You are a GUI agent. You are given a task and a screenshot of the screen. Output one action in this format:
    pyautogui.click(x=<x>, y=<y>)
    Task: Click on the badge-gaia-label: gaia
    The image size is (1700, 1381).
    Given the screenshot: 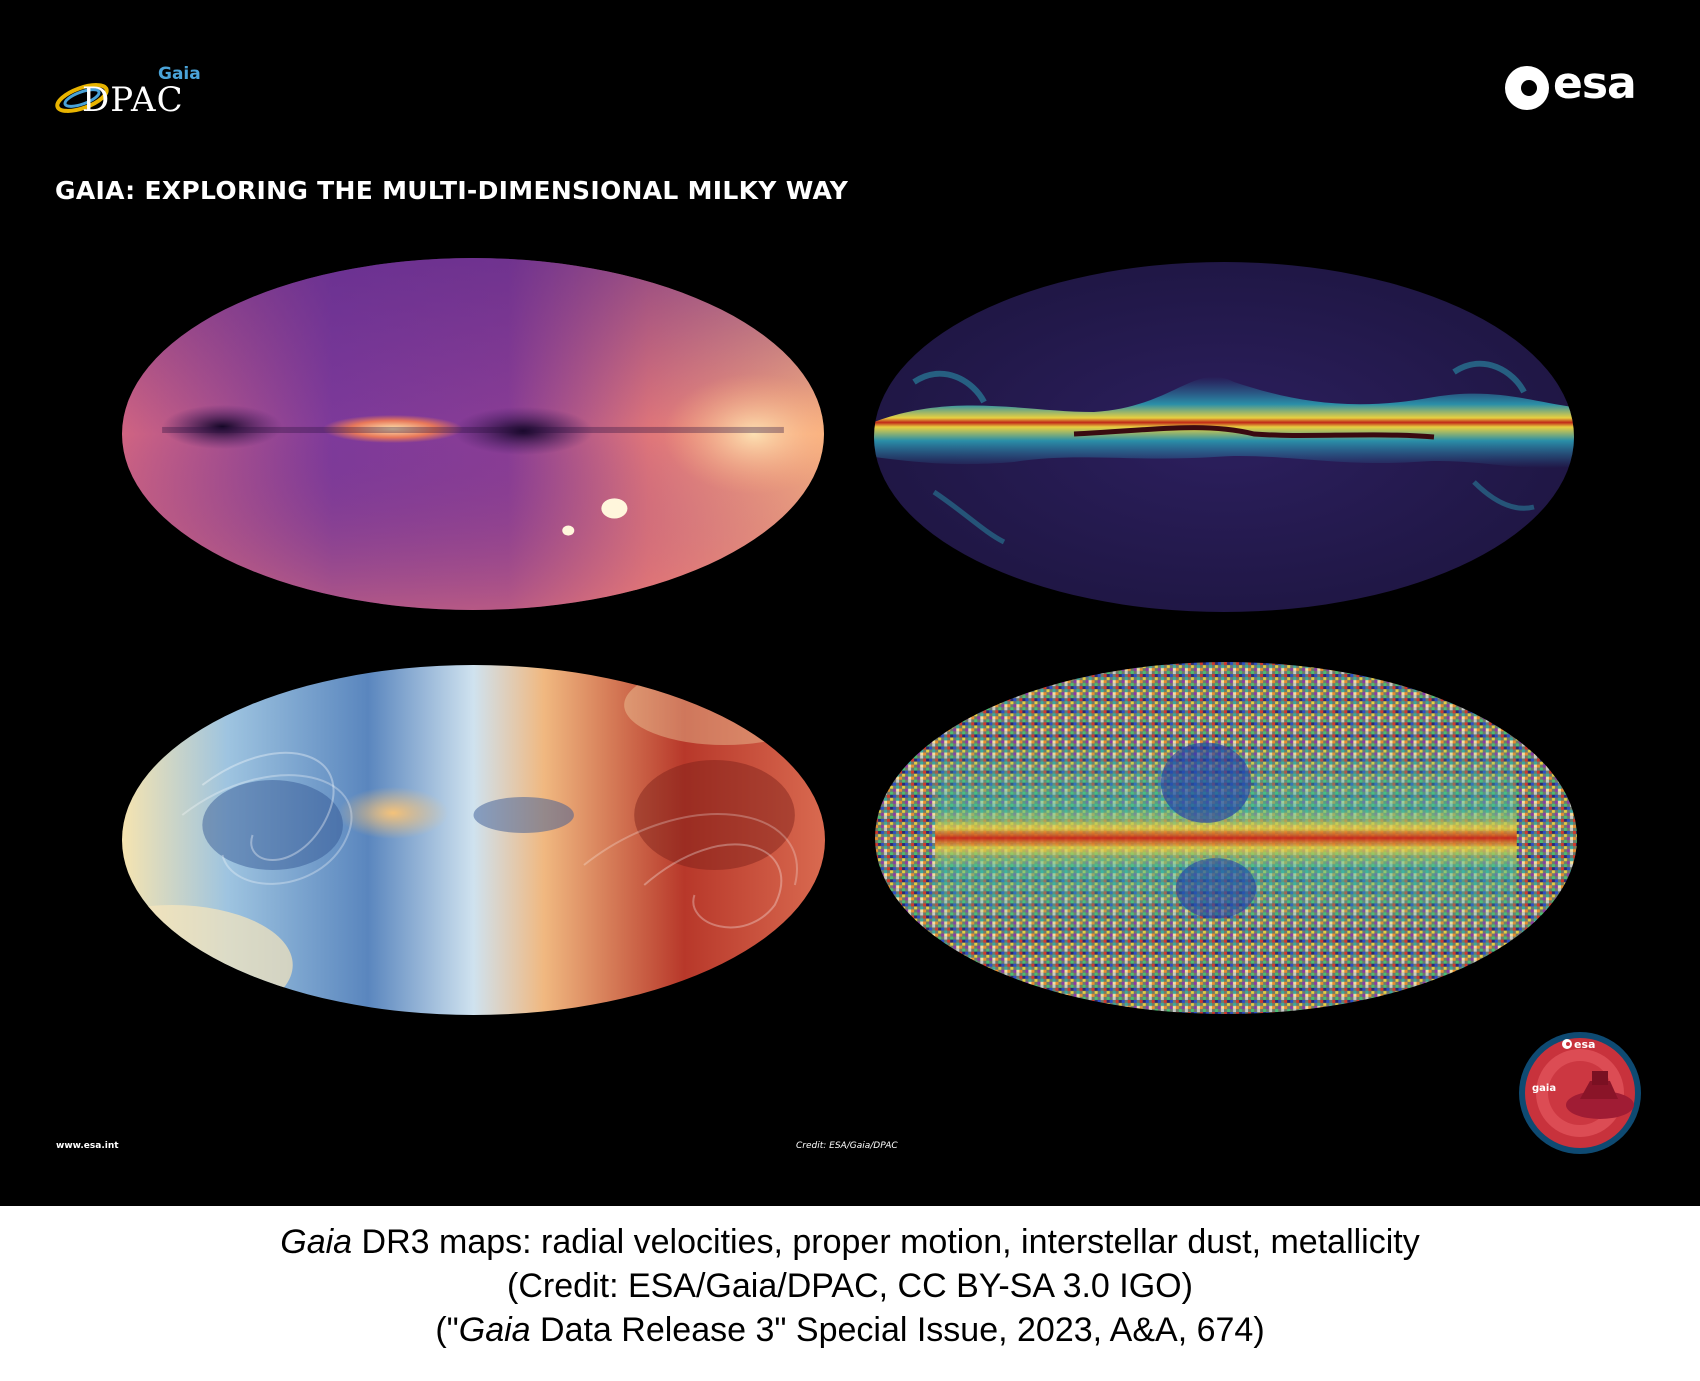 What is the action you would take?
    pyautogui.click(x=1544, y=1088)
    